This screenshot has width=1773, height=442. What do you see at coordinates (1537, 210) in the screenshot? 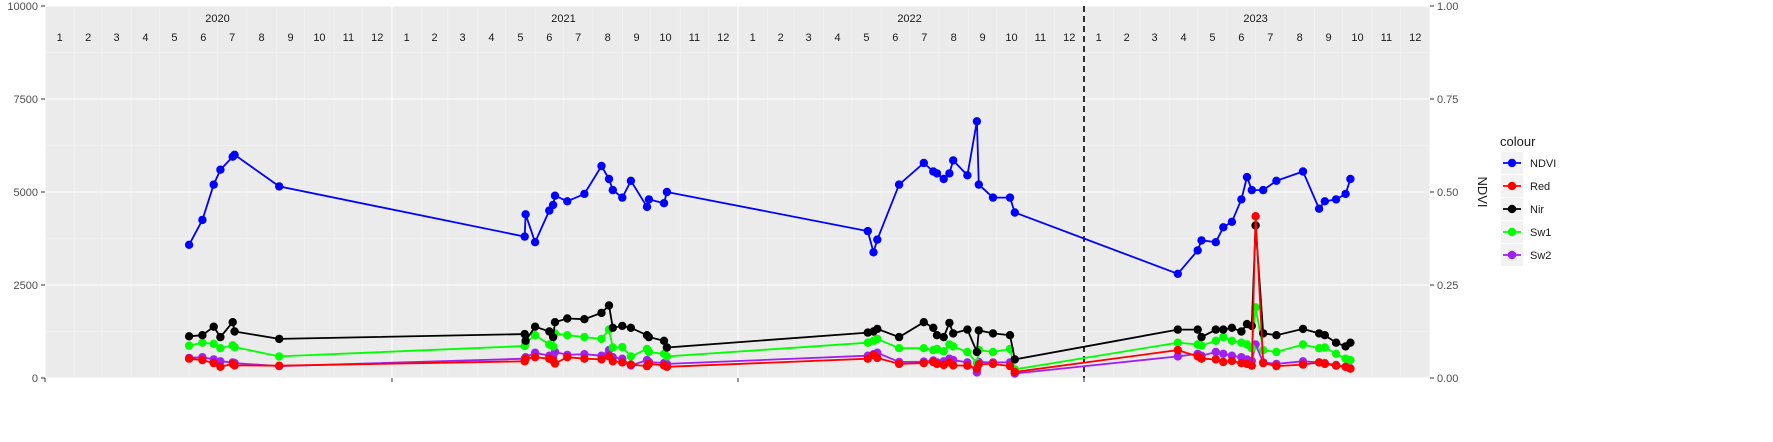
I see `legend-label: Nir` at bounding box center [1537, 210].